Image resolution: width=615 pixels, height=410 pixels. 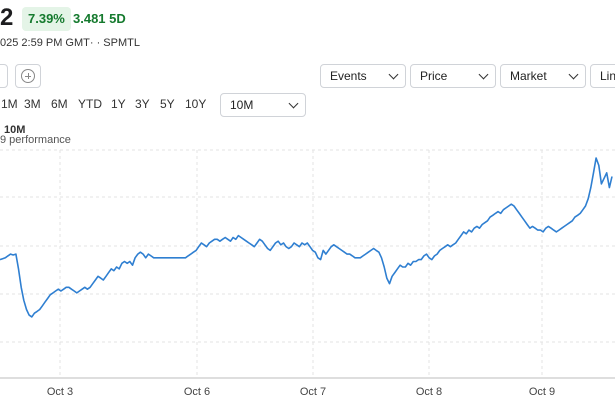 I want to click on line-select: Lin, so click(x=602, y=76).